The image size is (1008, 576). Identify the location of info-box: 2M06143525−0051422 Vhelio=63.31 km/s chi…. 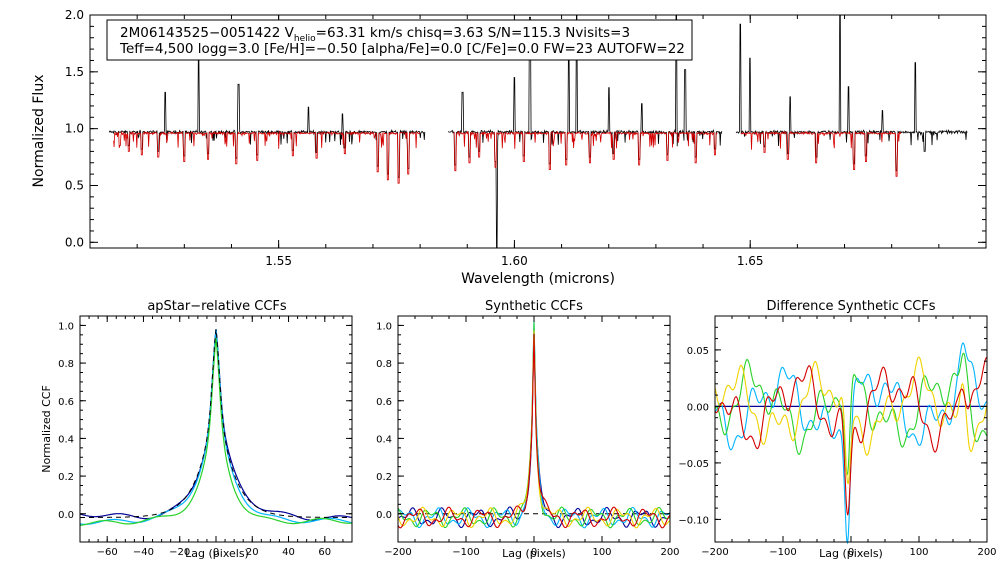
(399, 40).